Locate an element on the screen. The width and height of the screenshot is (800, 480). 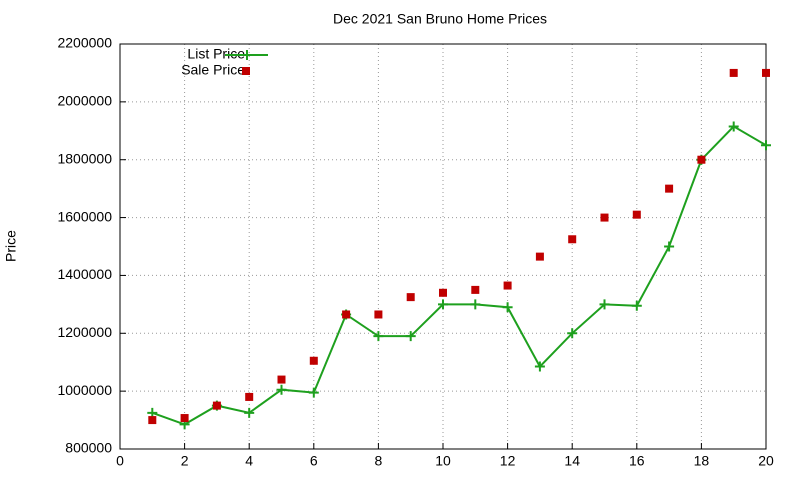
x-tick-label: 20 is located at coordinates (766, 461).